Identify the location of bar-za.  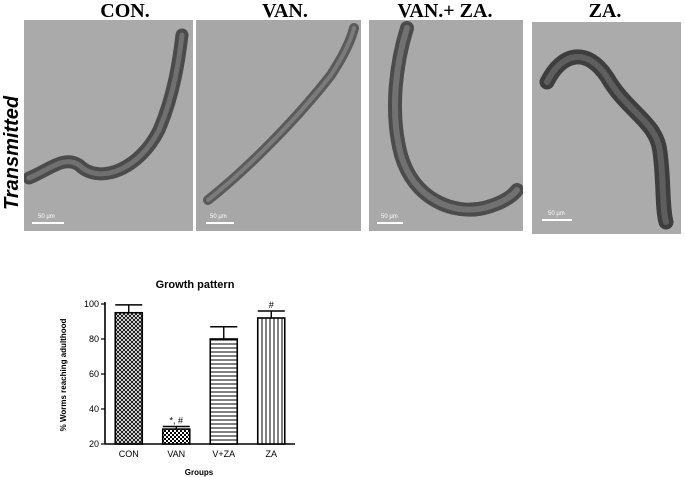
(271, 381).